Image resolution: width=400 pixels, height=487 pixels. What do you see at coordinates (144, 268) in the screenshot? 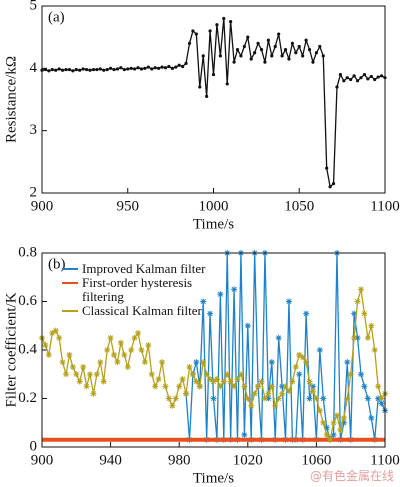
I see `legend-label: Improved Kalman filter` at bounding box center [144, 268].